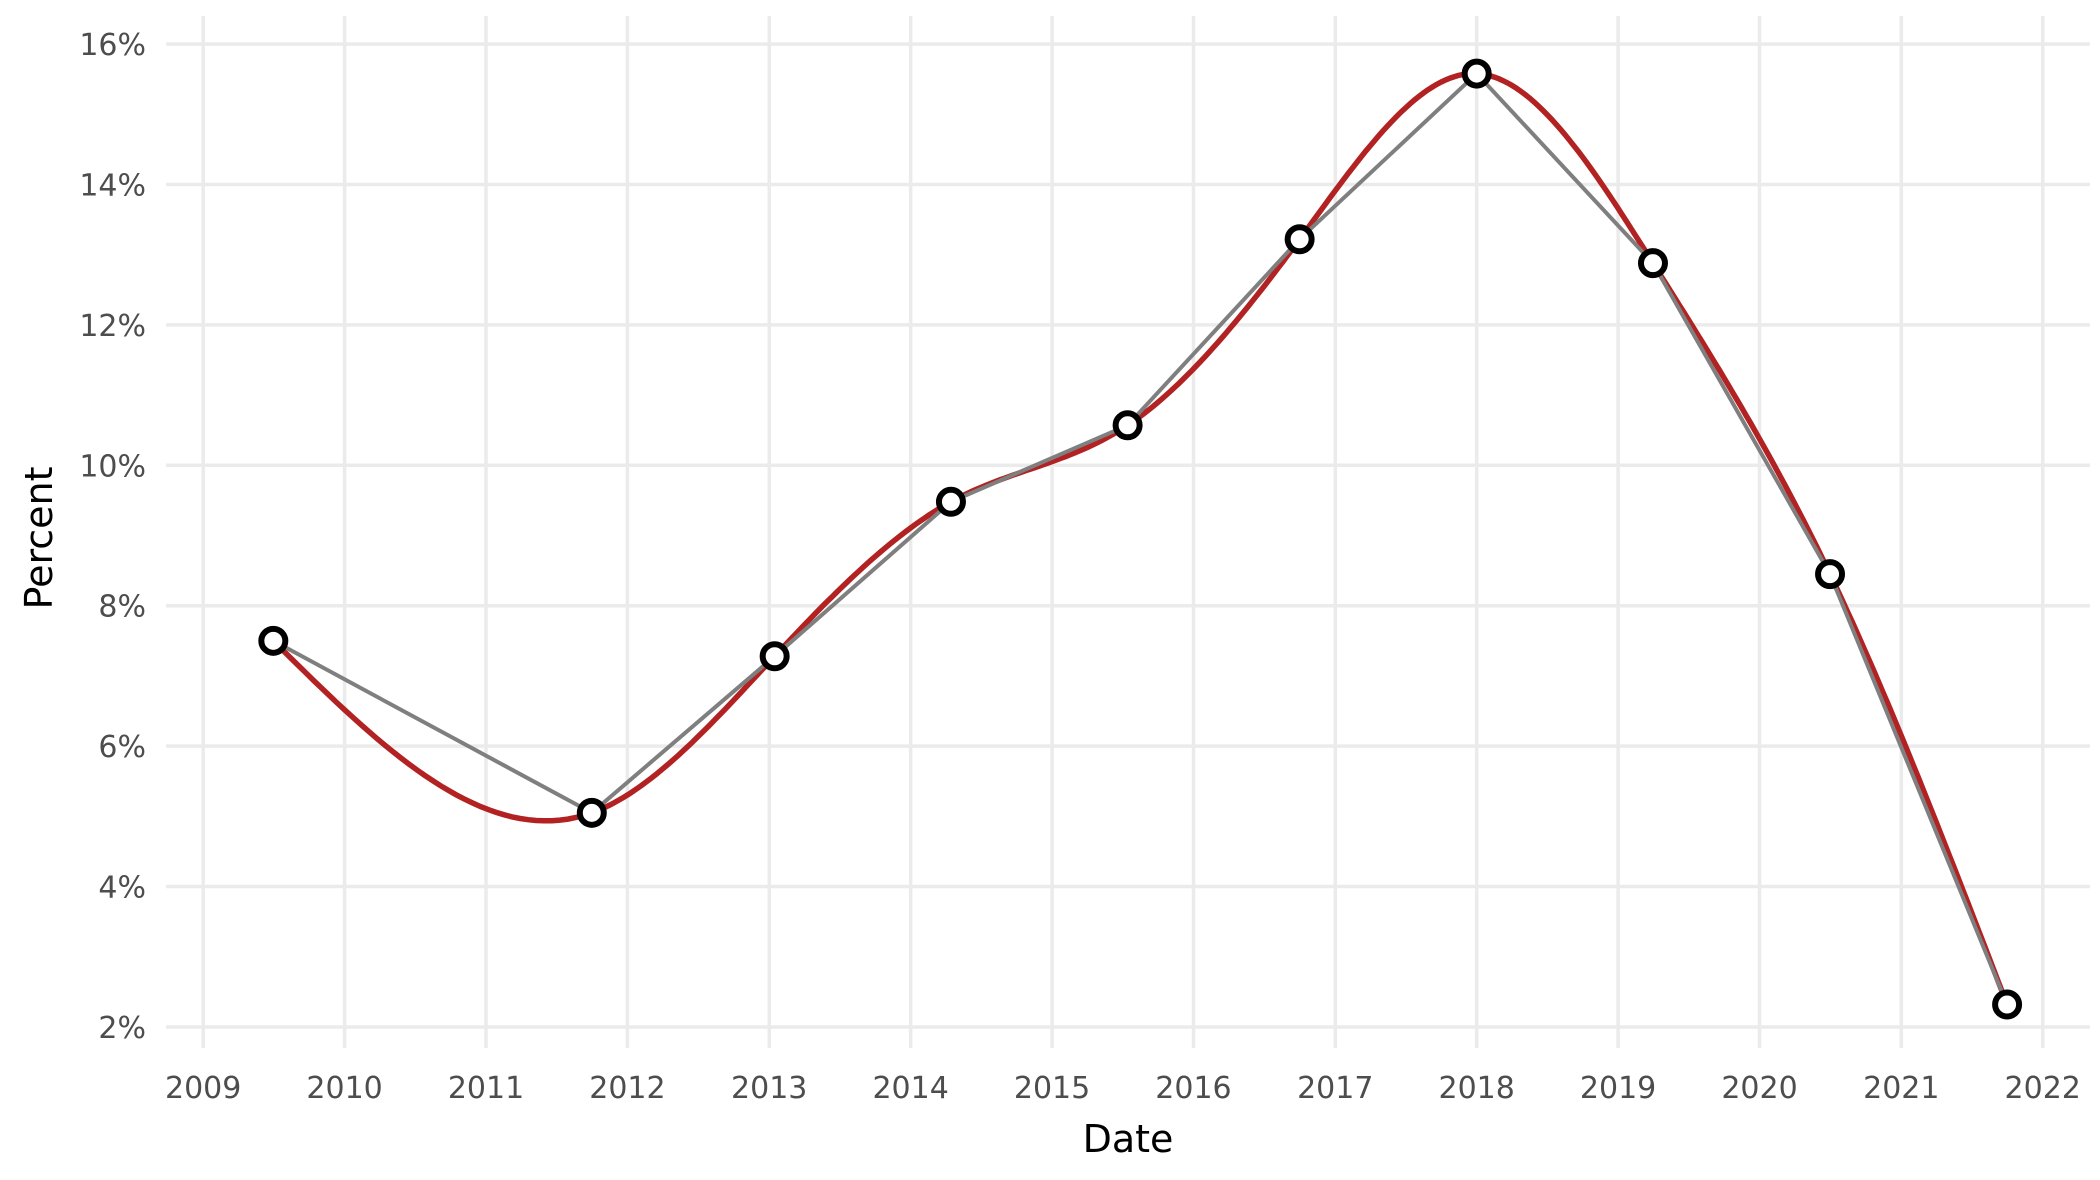 The height and width of the screenshot is (1180, 2100). Describe the element at coordinates (1901, 1088) in the screenshot. I see `x-tick-label: 2021` at that location.